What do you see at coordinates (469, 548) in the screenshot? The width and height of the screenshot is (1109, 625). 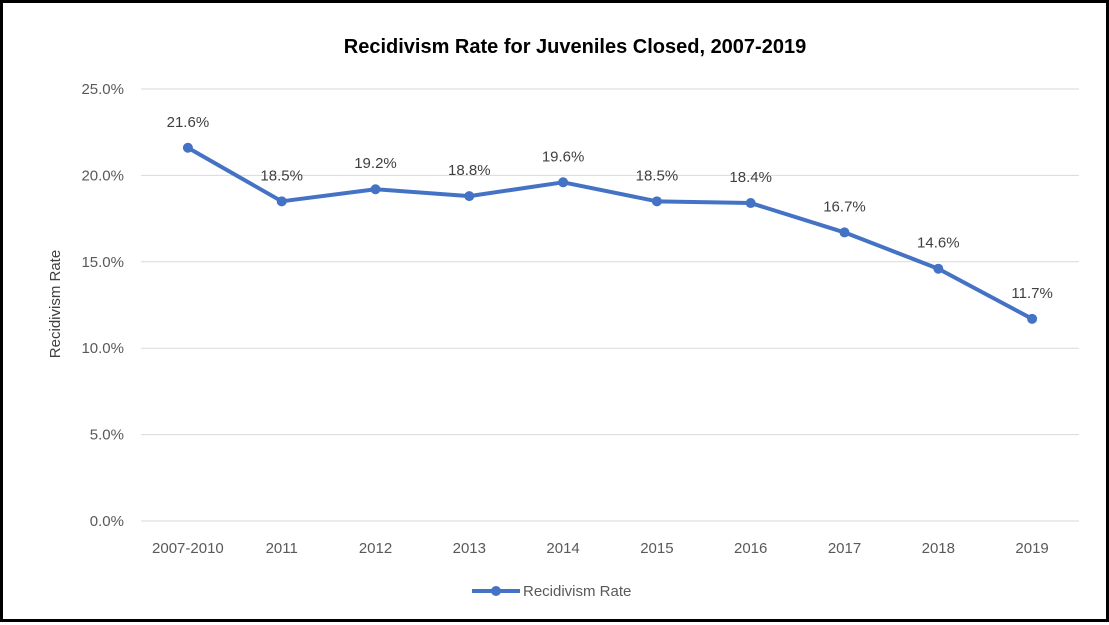 I see `x-tick-label-3: 2013` at bounding box center [469, 548].